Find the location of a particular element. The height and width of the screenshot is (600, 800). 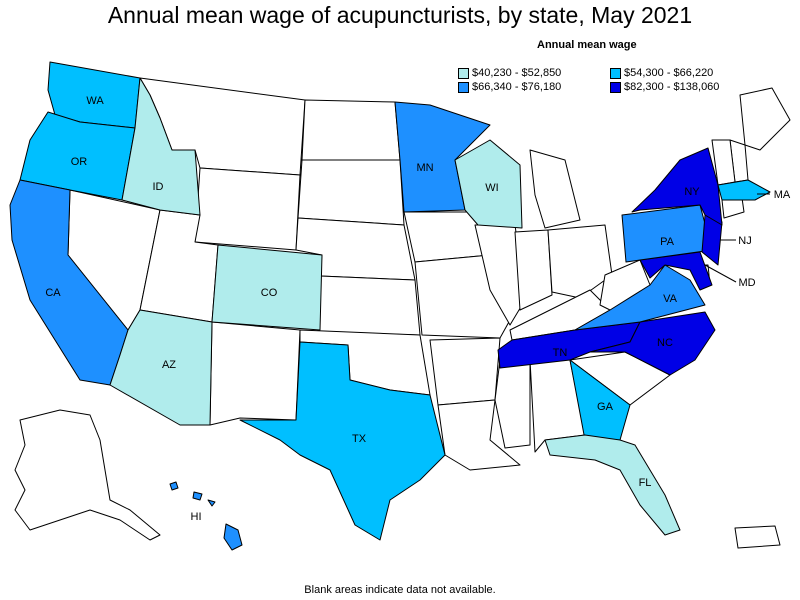

label-WI: WI is located at coordinates (491, 188).